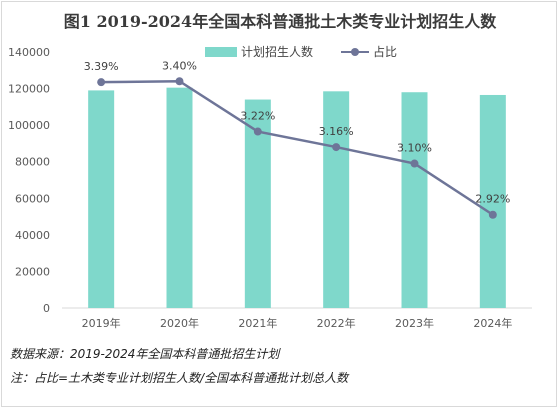 The image size is (560, 410). Describe the element at coordinates (277, 52) in the screenshot. I see `legend-label-bar: 计划招生人数` at that location.